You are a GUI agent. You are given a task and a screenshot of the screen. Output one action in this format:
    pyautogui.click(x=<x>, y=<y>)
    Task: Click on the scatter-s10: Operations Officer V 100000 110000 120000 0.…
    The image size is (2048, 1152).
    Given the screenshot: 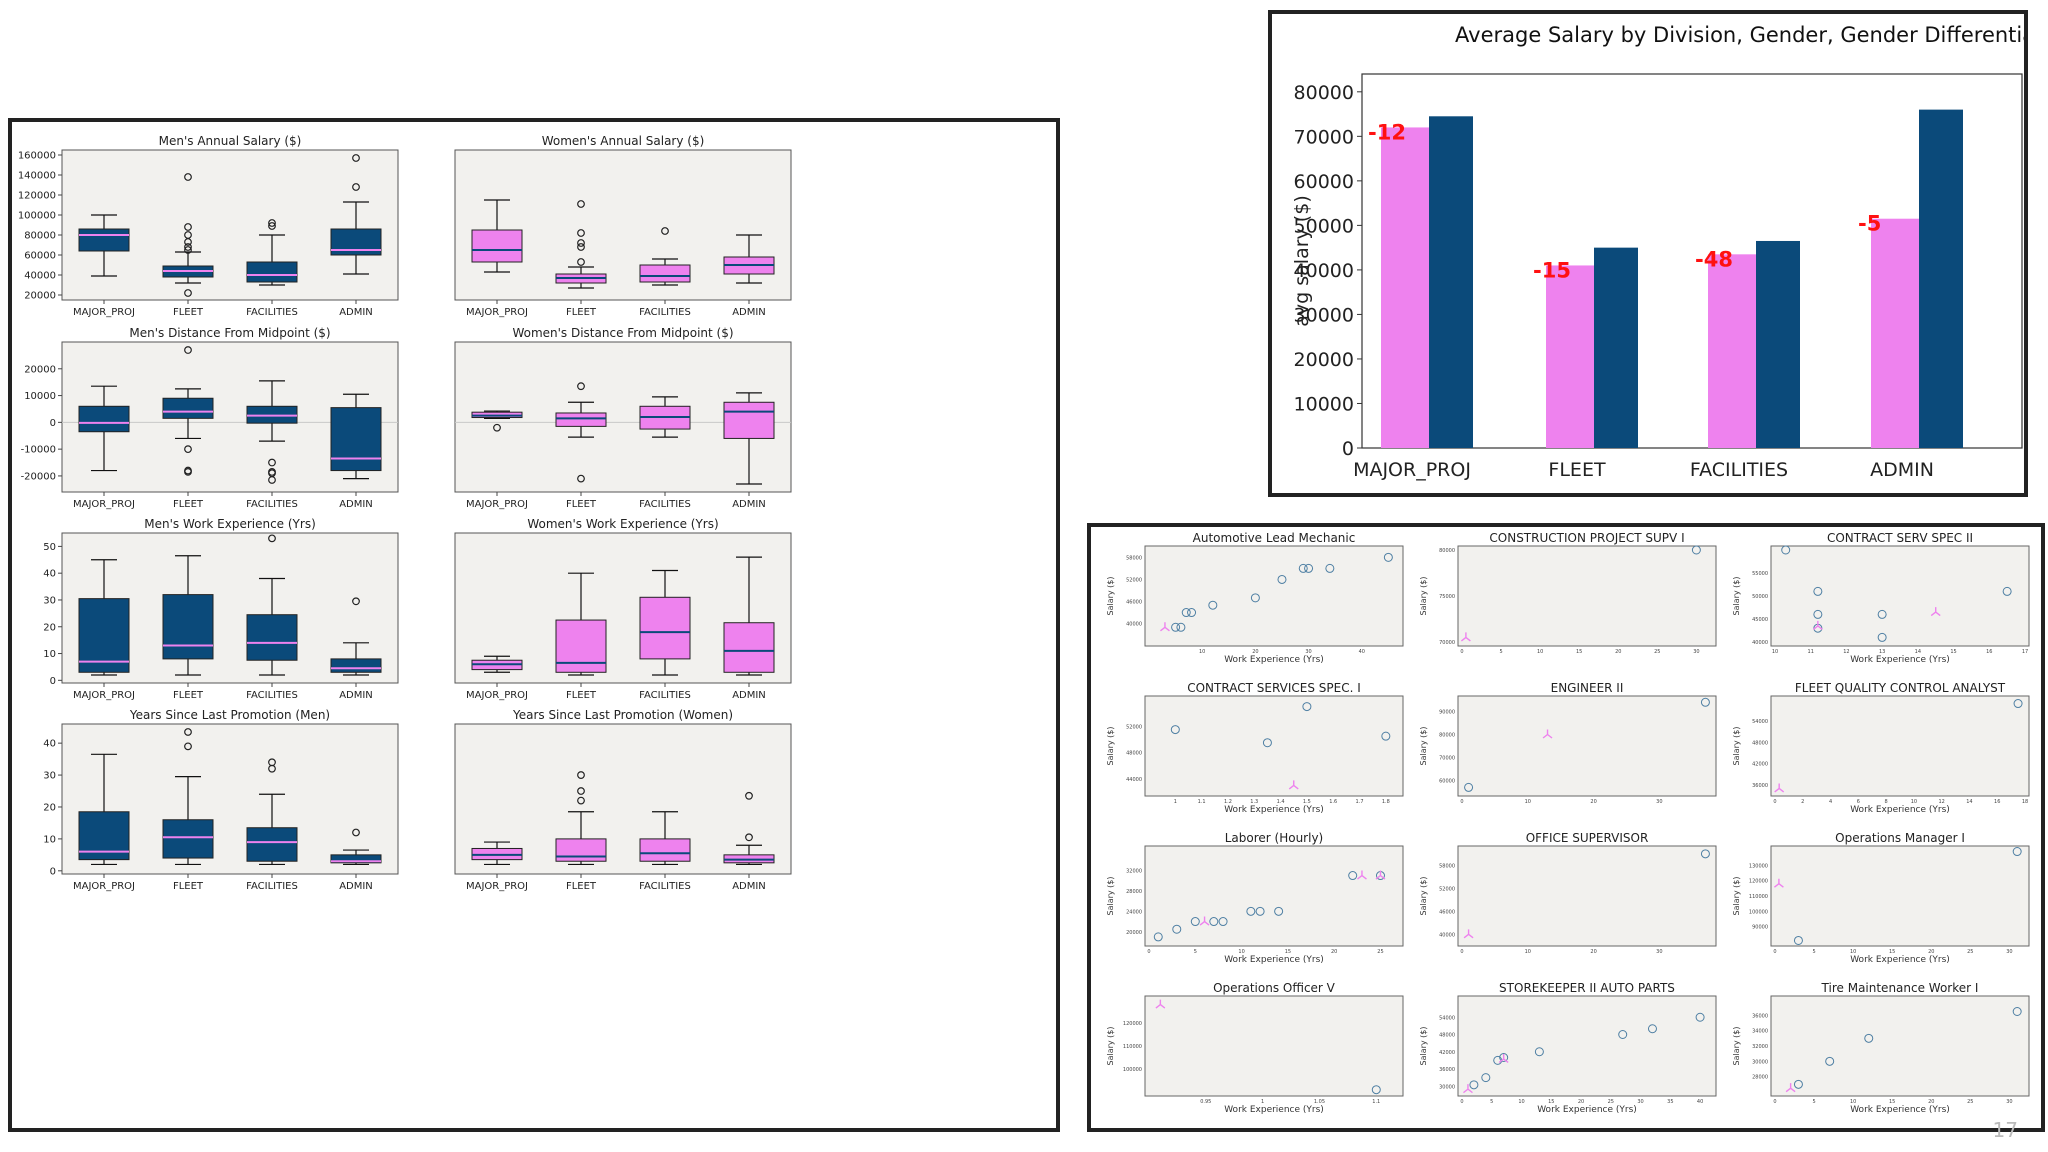 What is the action you would take?
    pyautogui.click(x=1255, y=1048)
    